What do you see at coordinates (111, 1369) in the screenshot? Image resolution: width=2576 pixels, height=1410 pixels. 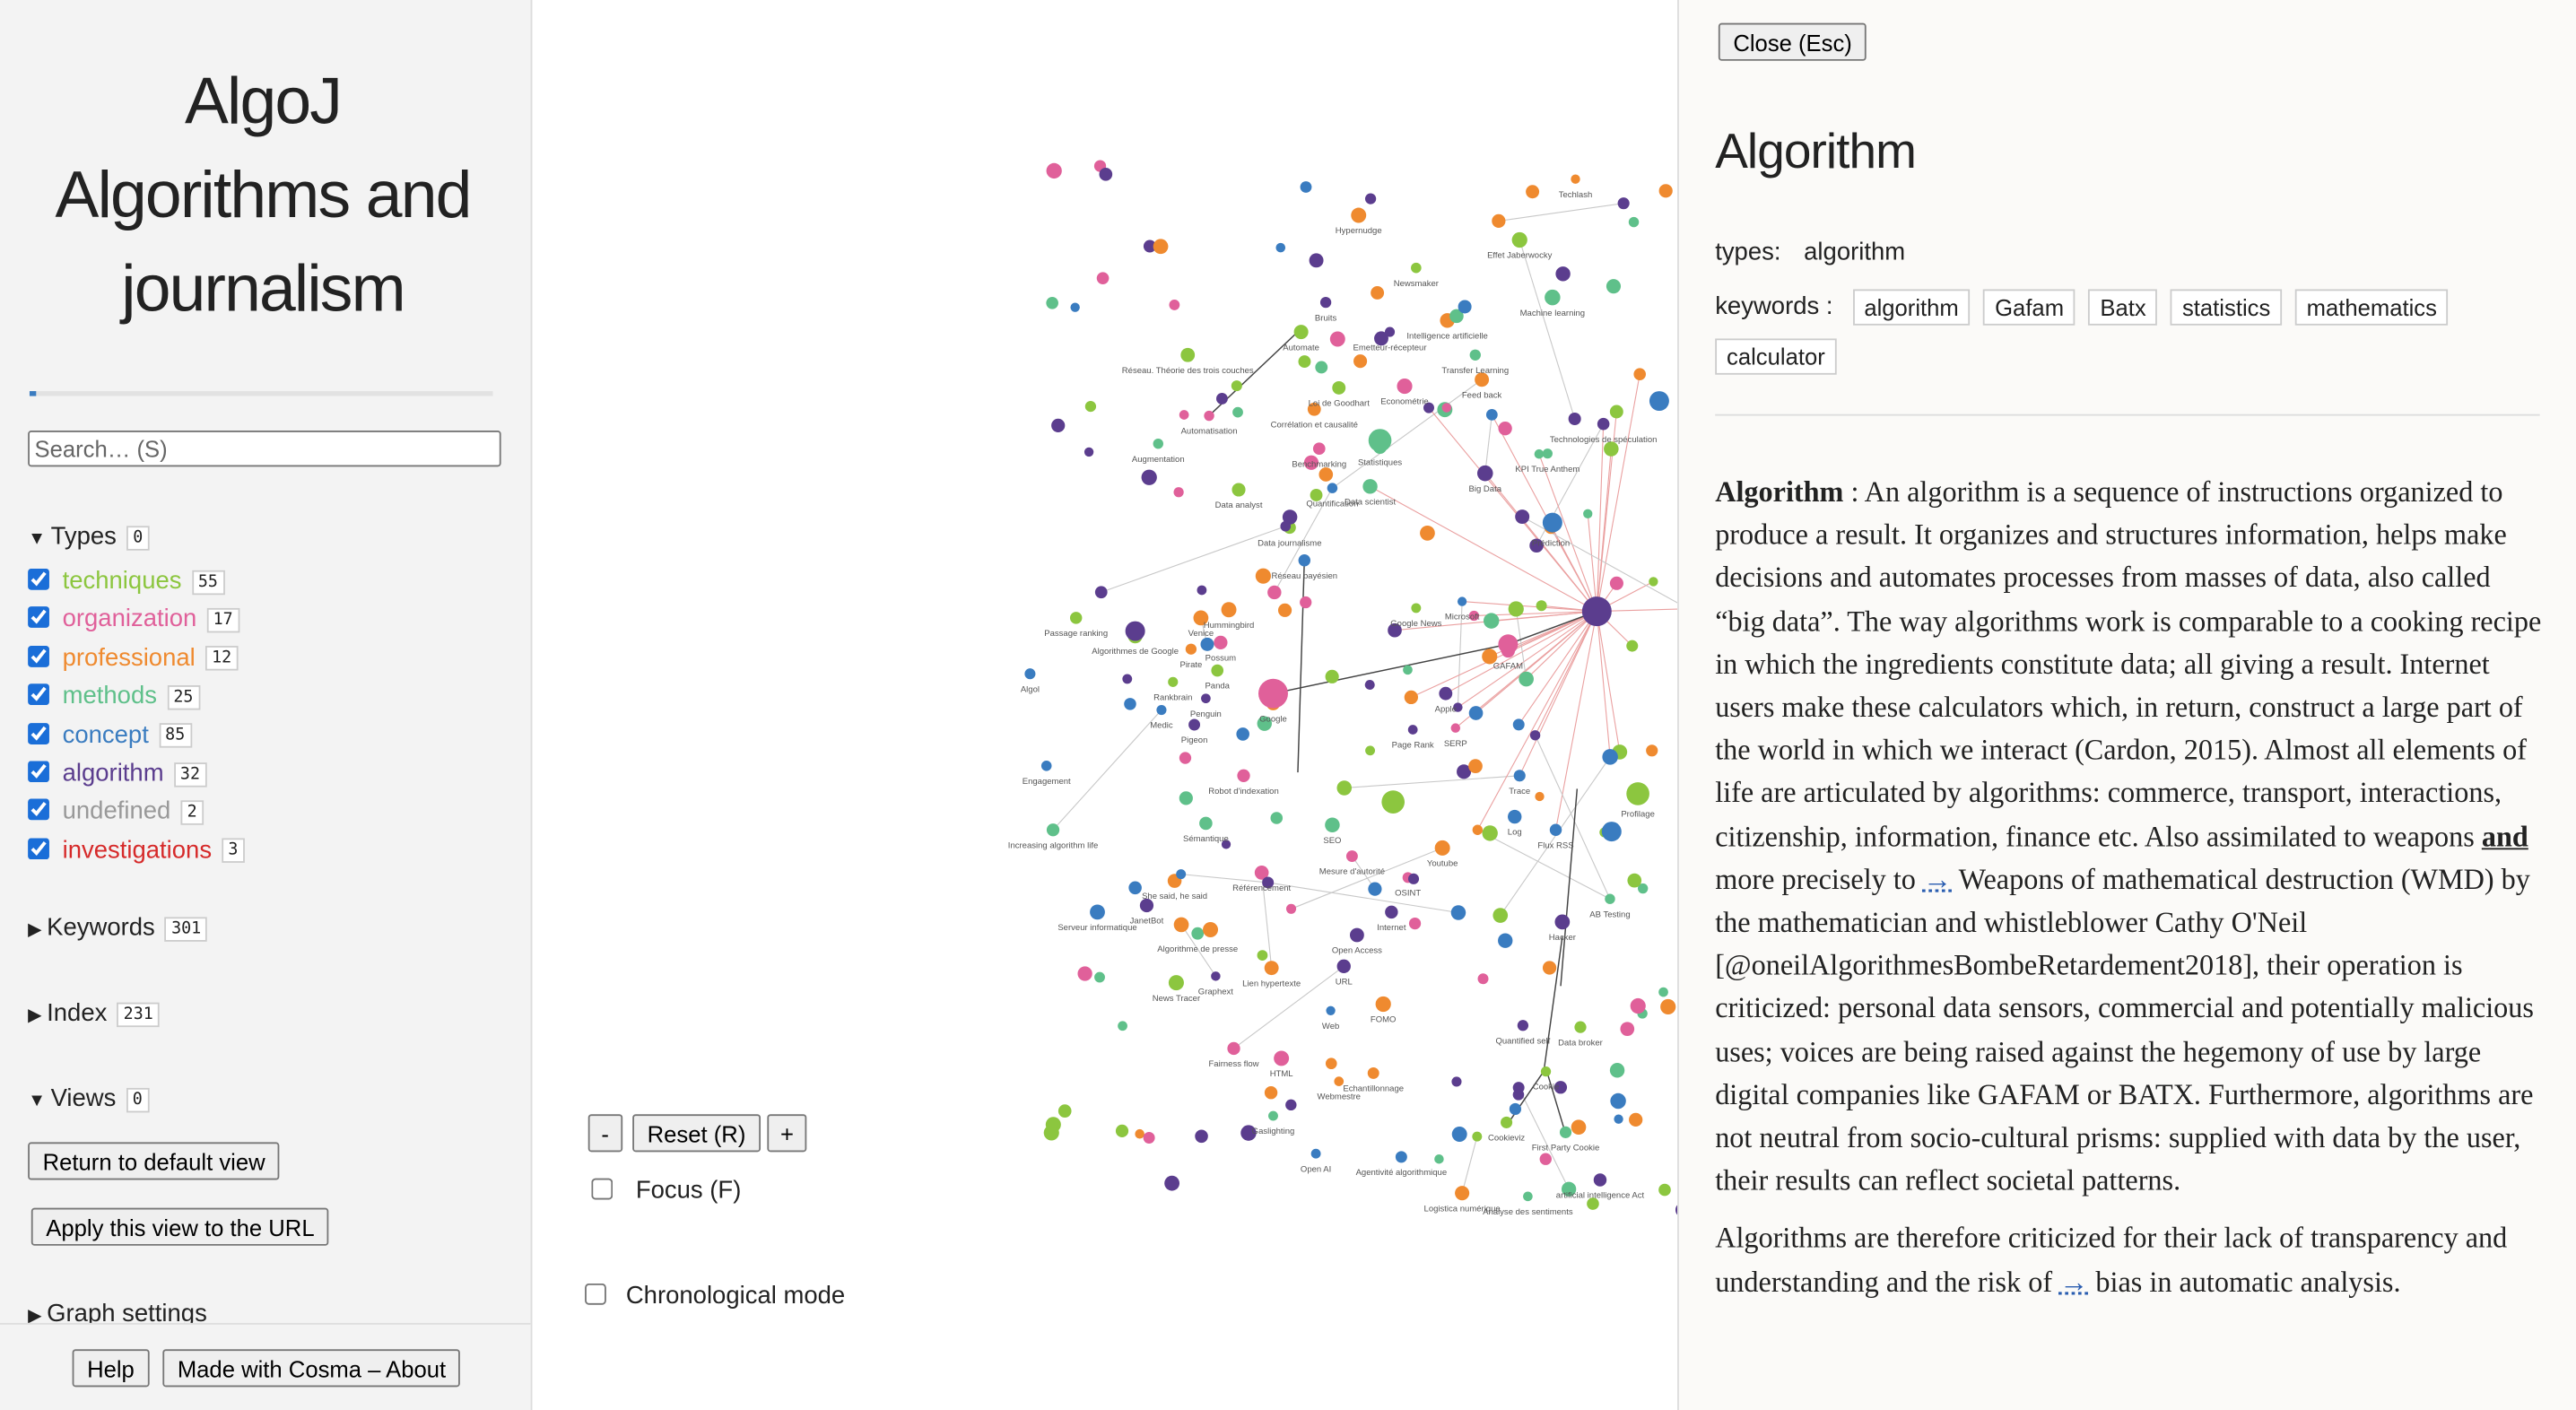 I see `help-button: Help` at bounding box center [111, 1369].